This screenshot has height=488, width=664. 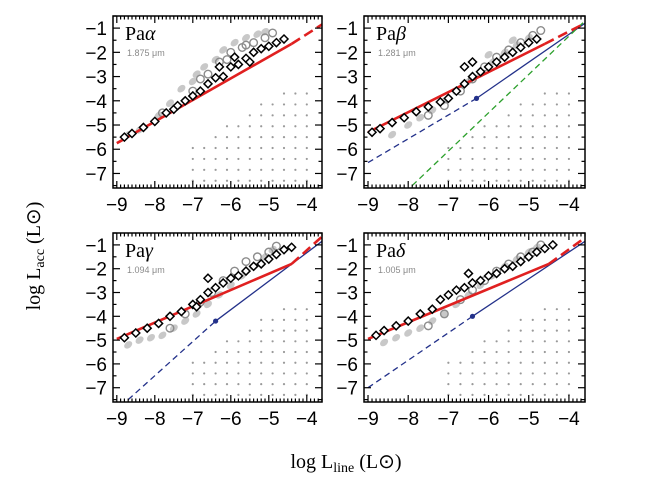 What do you see at coordinates (347, 102) in the screenshot?
I see `y-tick-label: −4` at bounding box center [347, 102].